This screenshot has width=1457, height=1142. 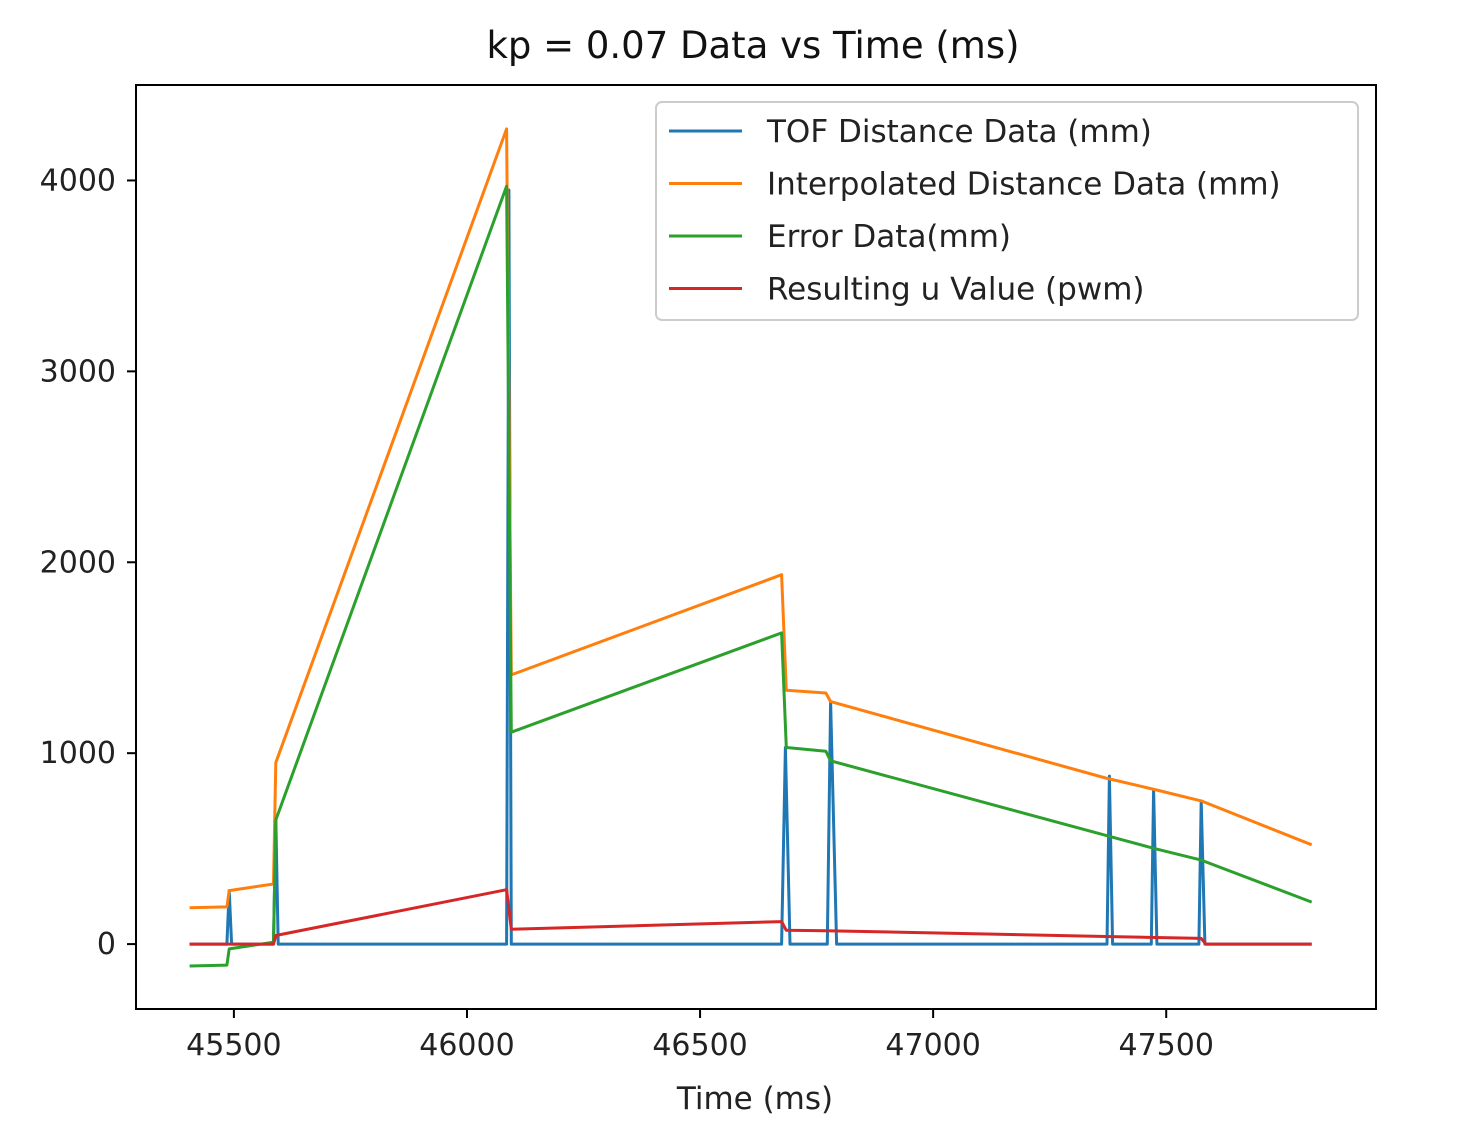 What do you see at coordinates (1024, 185) in the screenshot?
I see `legend-label: Interpolated Distance Data (mm)` at bounding box center [1024, 185].